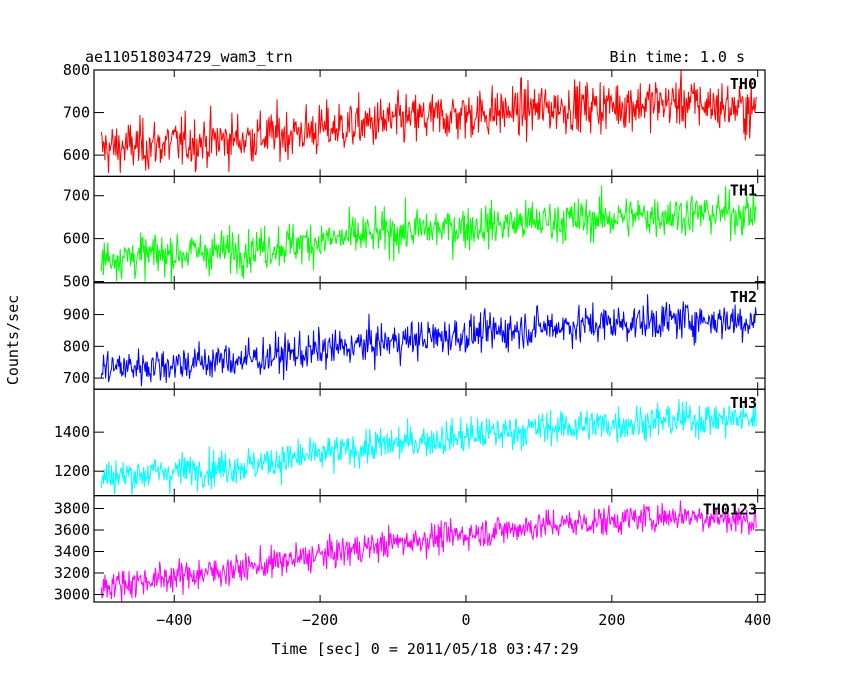  Describe the element at coordinates (743, 190) in the screenshot. I see `panel-label-th1: TH1` at that location.